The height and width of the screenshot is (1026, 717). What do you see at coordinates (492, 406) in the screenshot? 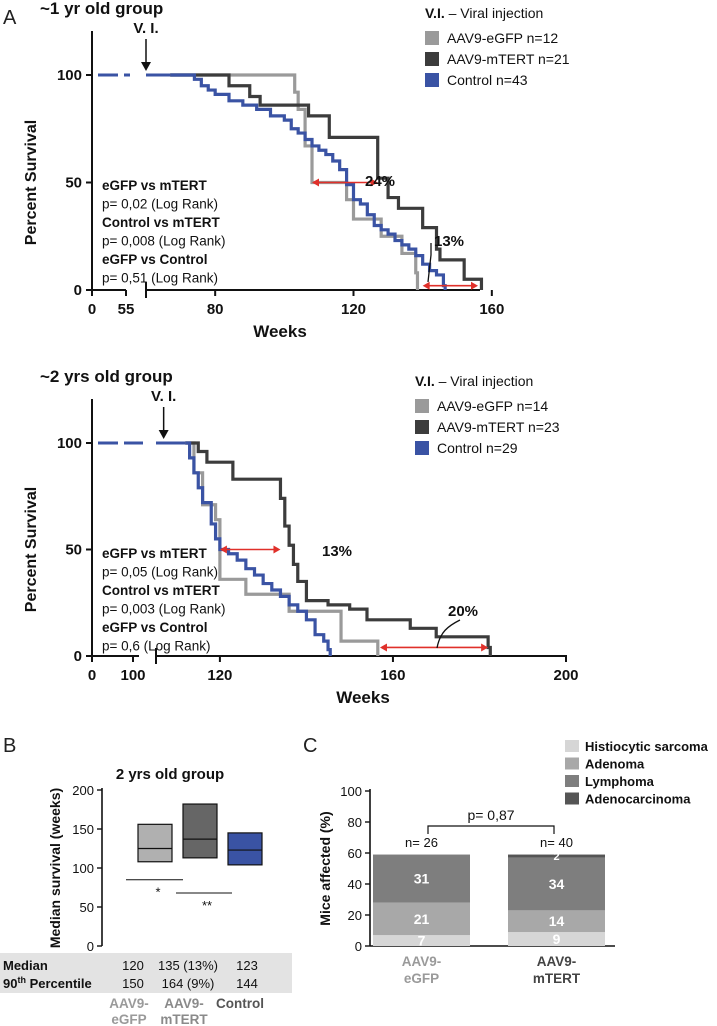
I see `legend-label-eGFP: AAV9-eGFP n=14` at bounding box center [492, 406].